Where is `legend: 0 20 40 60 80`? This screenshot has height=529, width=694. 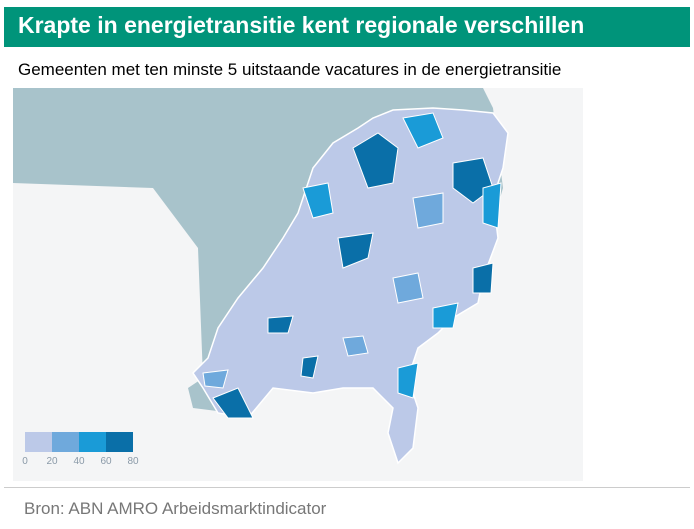 legend: 0 20 40 60 80 is located at coordinates (80, 449).